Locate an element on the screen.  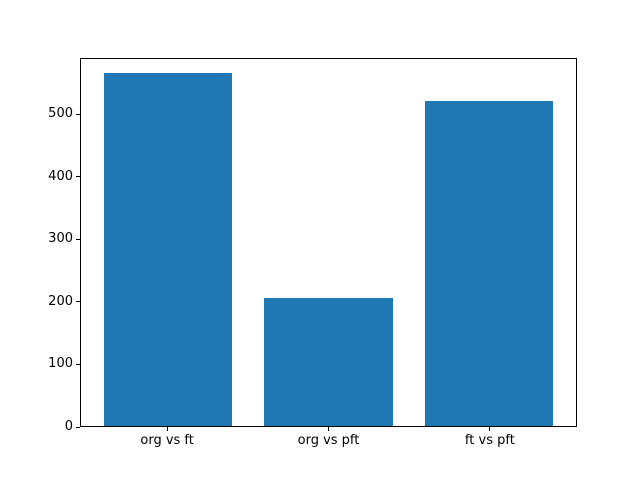
y-tick-label: 400 is located at coordinates (60, 176).